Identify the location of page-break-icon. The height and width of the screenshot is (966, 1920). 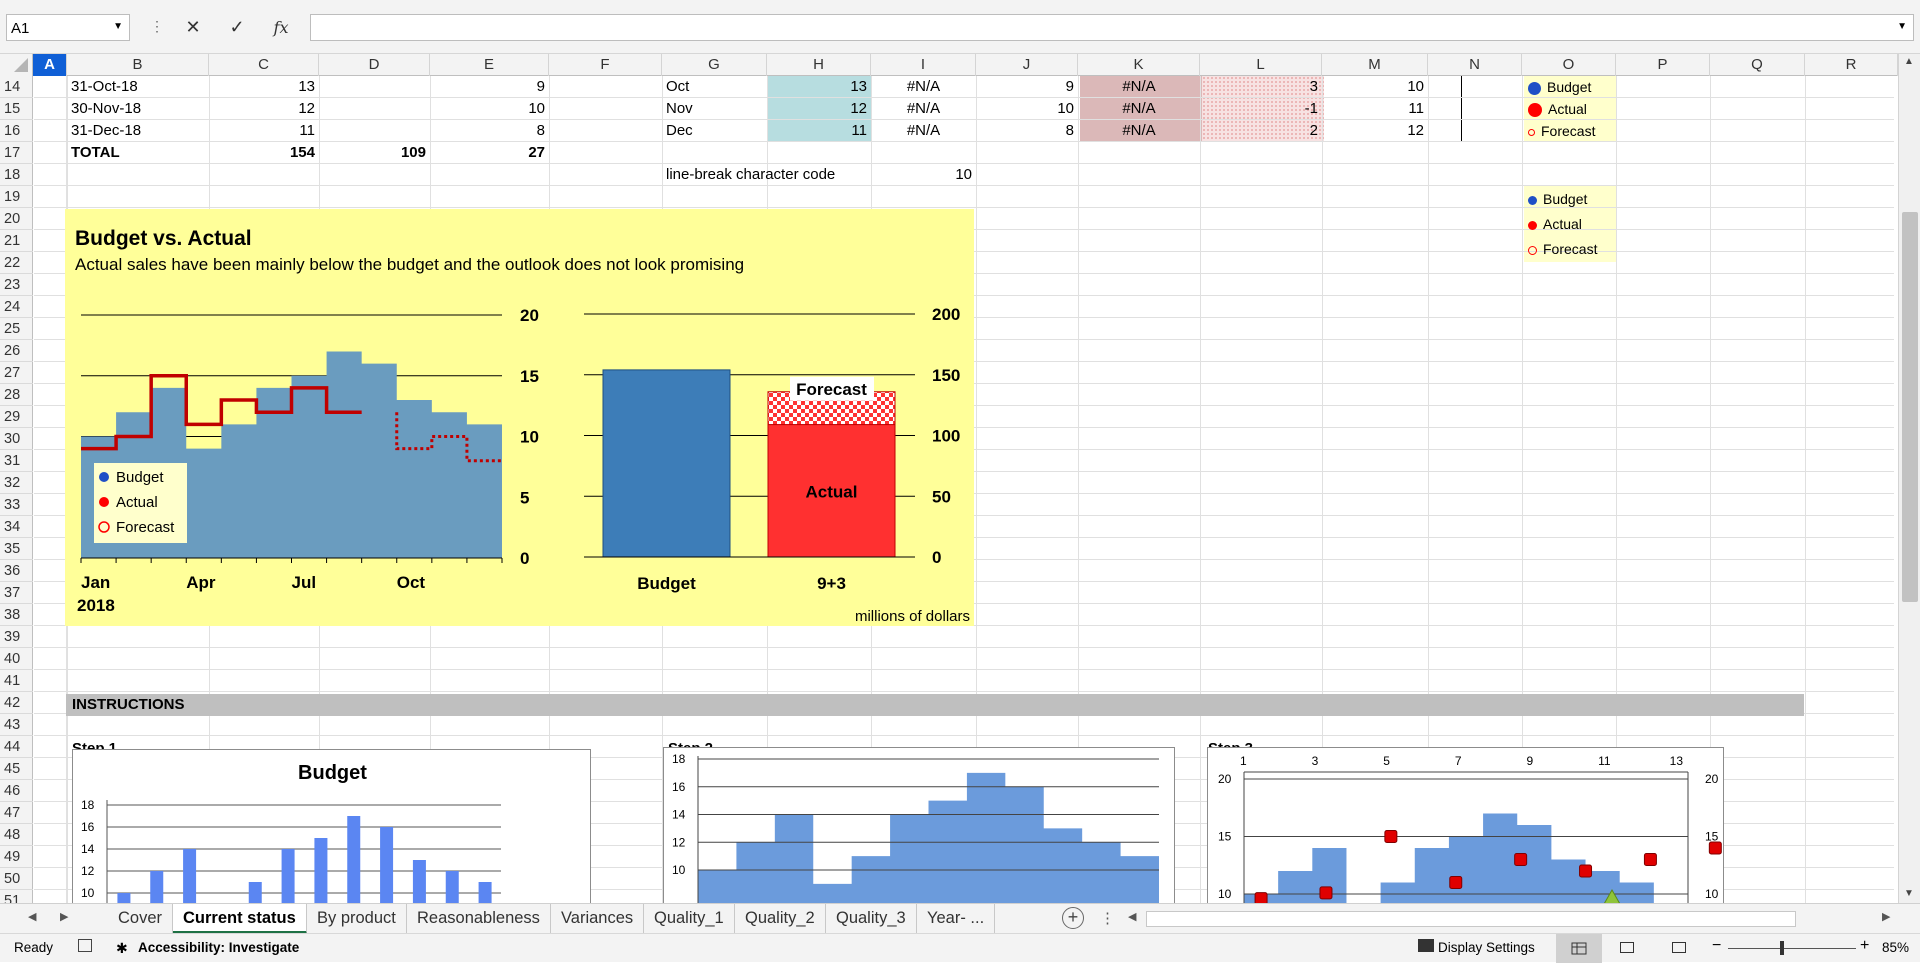
(1679, 947).